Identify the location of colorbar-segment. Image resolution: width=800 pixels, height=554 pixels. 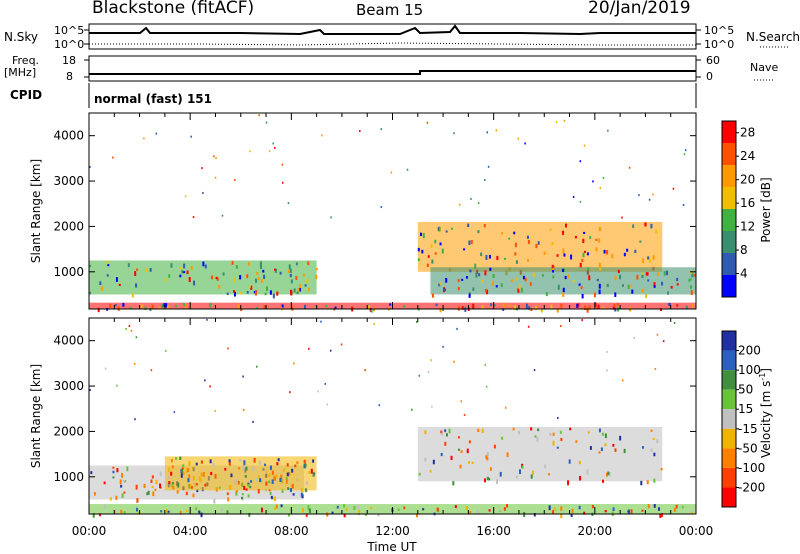
(729, 497).